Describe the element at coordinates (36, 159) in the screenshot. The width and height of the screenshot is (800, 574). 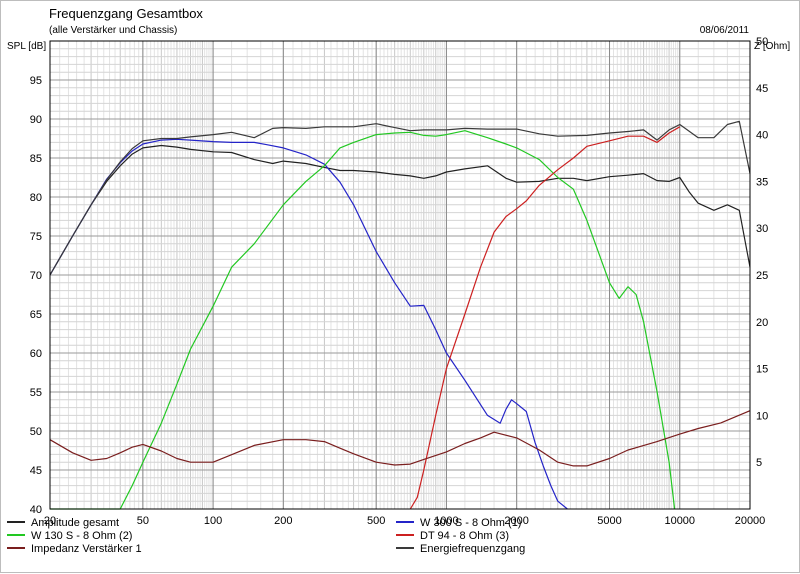
I see `y-left-tick-label: 85` at that location.